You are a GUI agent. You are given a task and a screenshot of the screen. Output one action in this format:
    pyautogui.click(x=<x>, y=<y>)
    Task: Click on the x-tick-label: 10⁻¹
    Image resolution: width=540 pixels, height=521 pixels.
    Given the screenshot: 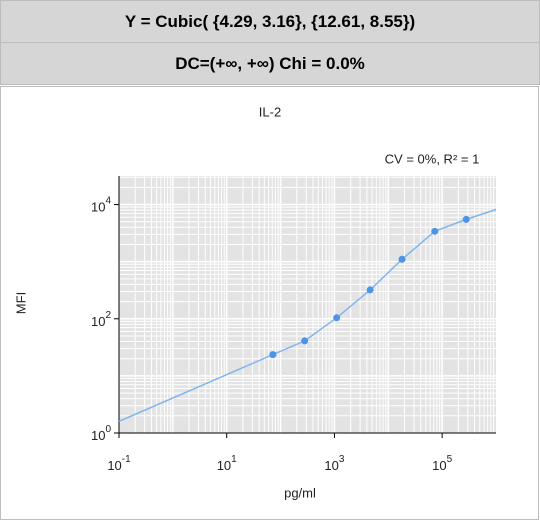 What is the action you would take?
    pyautogui.click(x=119, y=464)
    